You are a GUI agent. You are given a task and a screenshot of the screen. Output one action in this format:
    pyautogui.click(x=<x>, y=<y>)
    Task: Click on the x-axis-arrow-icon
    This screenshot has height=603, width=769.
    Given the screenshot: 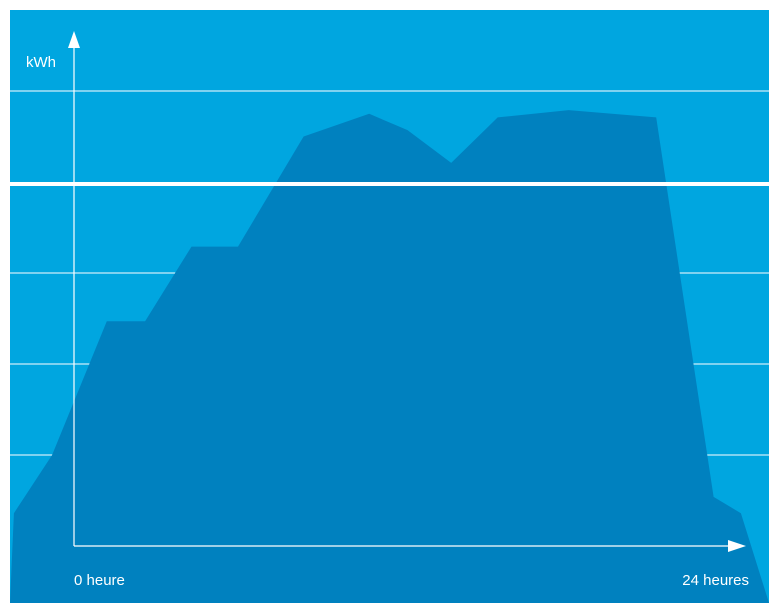 What is the action you would take?
    pyautogui.click(x=737, y=546)
    